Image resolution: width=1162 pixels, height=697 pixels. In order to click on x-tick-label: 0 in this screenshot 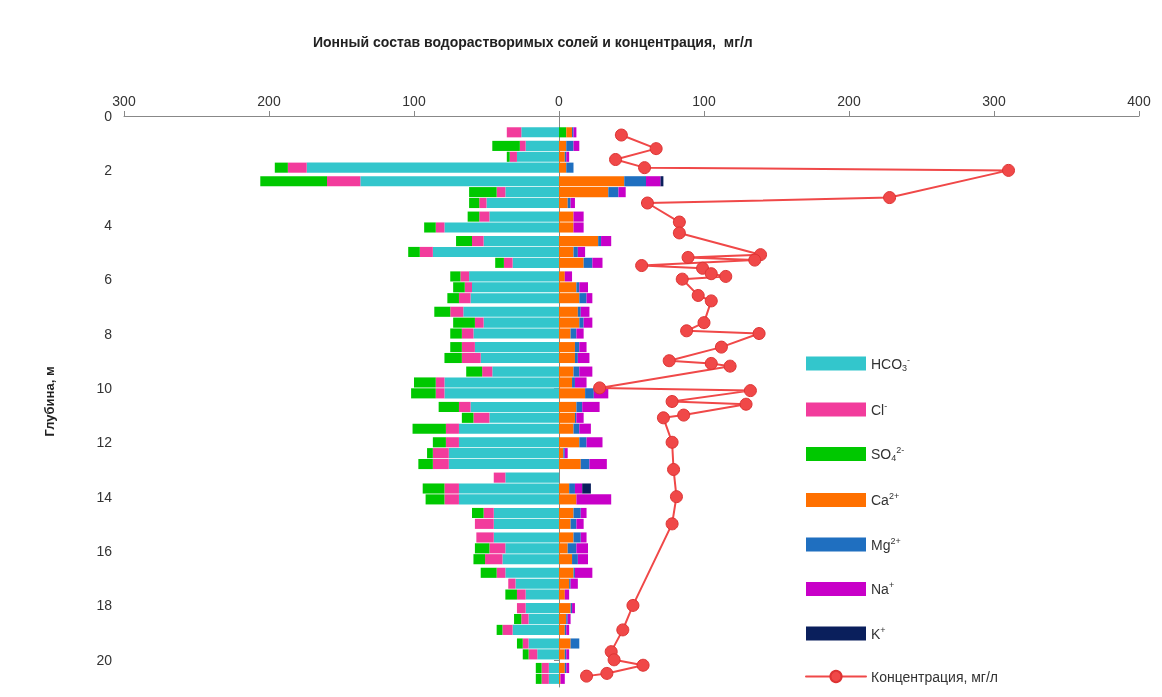, I will do `click(559, 101)`.